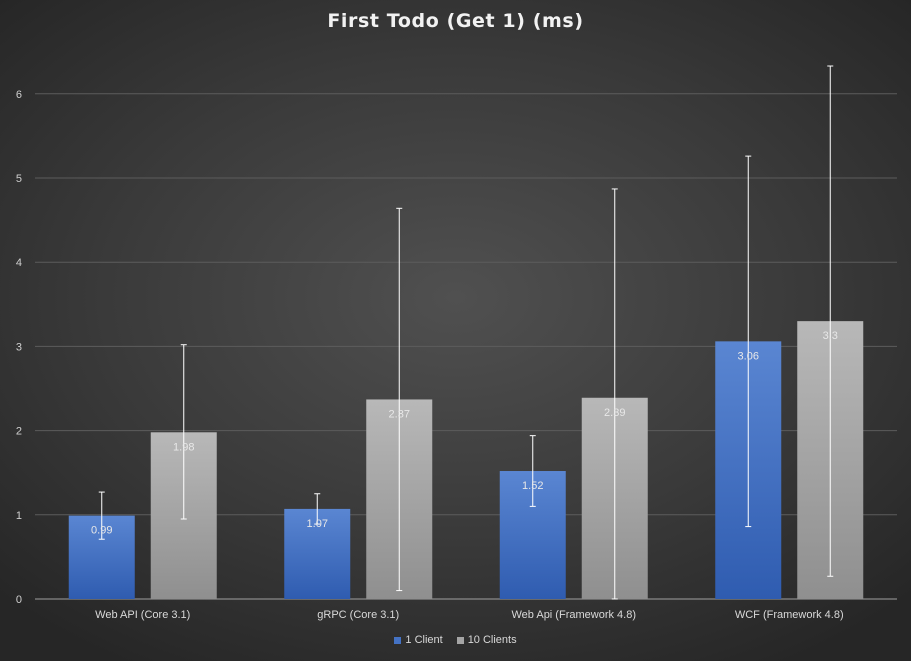  What do you see at coordinates (142, 615) in the screenshot?
I see `x-tick-label-web-api-core-3-1: Web API (Core 3.1)` at bounding box center [142, 615].